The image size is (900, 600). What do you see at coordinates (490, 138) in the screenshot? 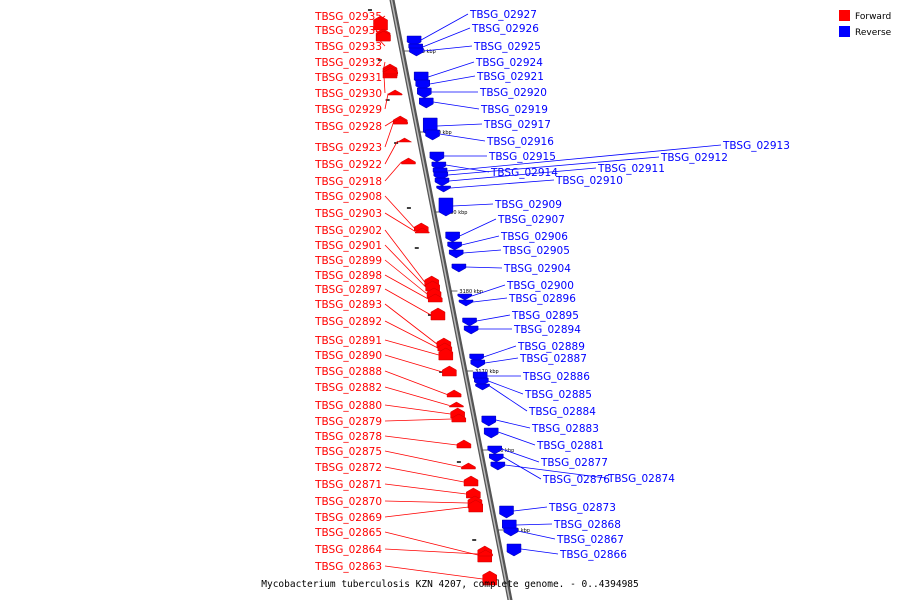
I see `reverse-gene: TBSG_02916` at bounding box center [490, 138].